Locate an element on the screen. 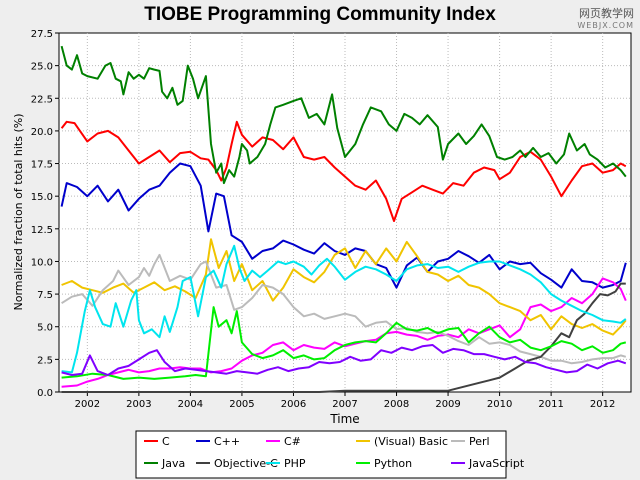  y-tick-label: 20.0 is located at coordinates (42, 132).